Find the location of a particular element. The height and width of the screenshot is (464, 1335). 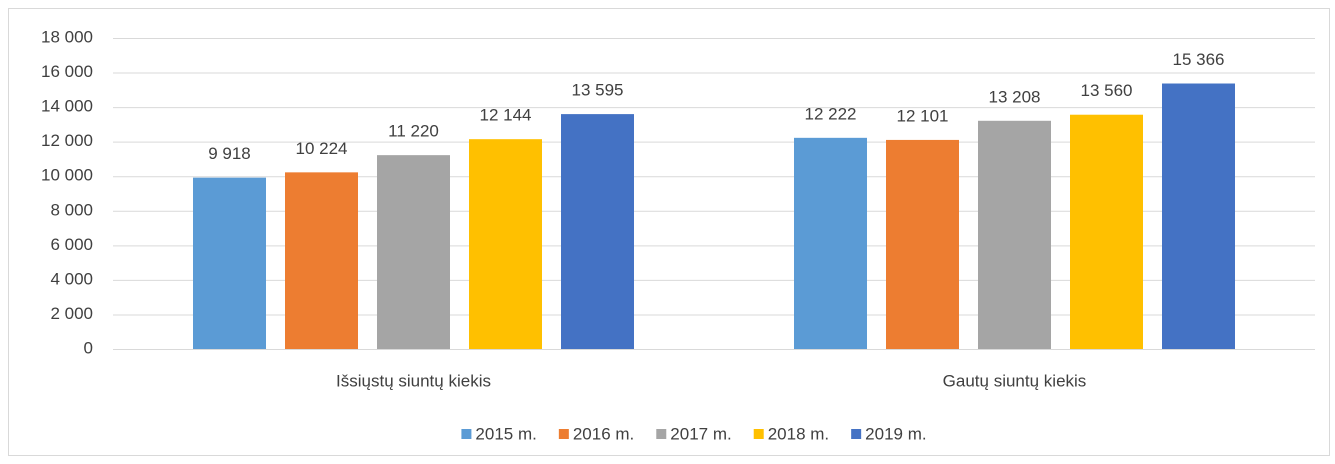

data-label: 13 208 is located at coordinates (1015, 96).